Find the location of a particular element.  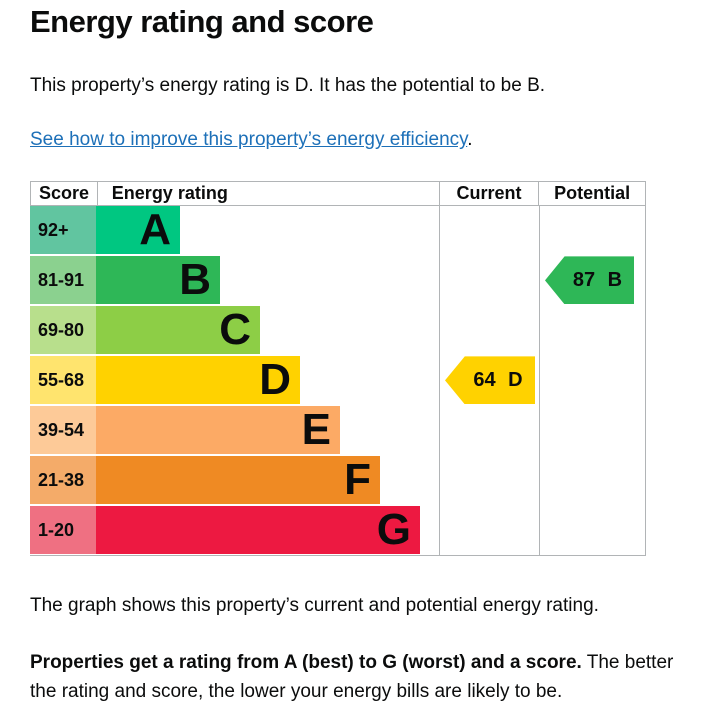

potential-rating-arrow: 87 B is located at coordinates (589, 280).